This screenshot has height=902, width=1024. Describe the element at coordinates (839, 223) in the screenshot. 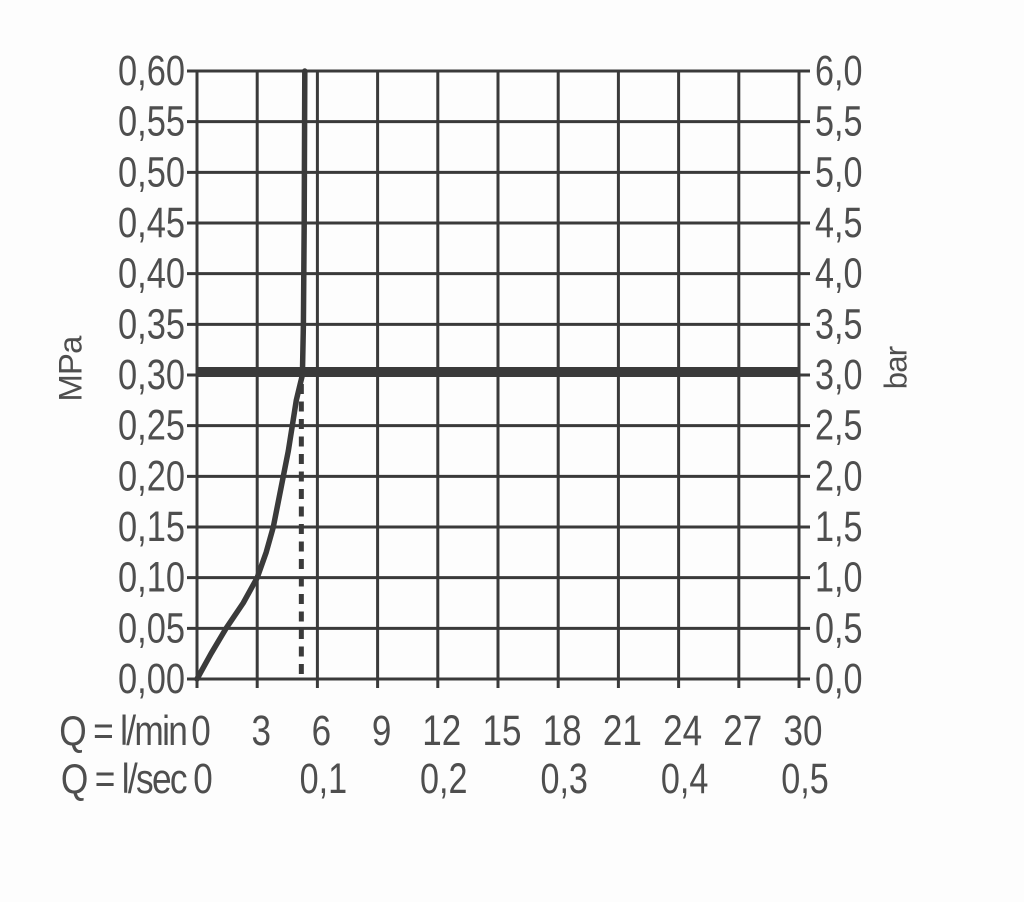

I see `y-right-tick-label: 4,5` at that location.